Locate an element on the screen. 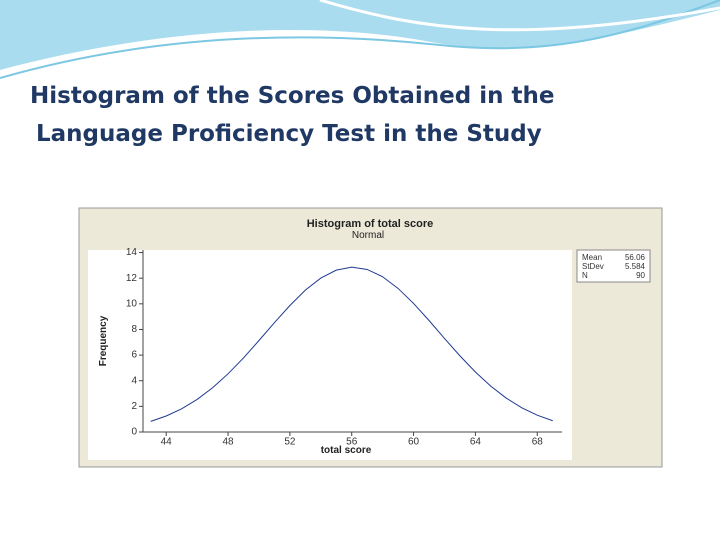 The width and height of the screenshot is (720, 540). stat-label: N is located at coordinates (585, 275).